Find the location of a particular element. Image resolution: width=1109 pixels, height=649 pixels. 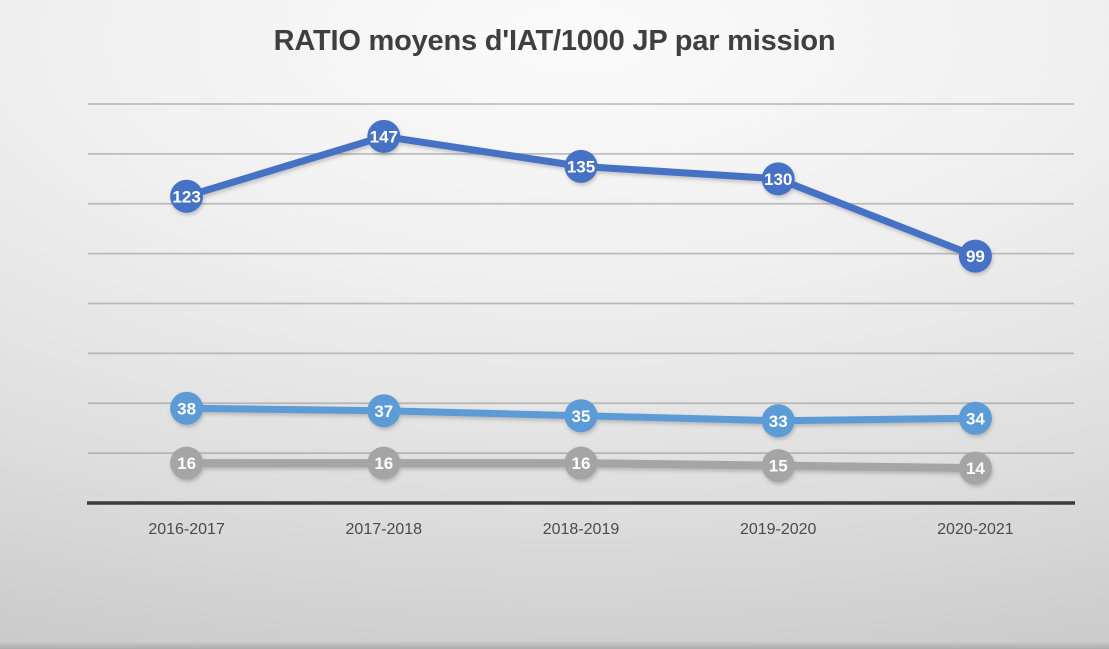

x-axis-label: 2020-2021 is located at coordinates (975, 529).